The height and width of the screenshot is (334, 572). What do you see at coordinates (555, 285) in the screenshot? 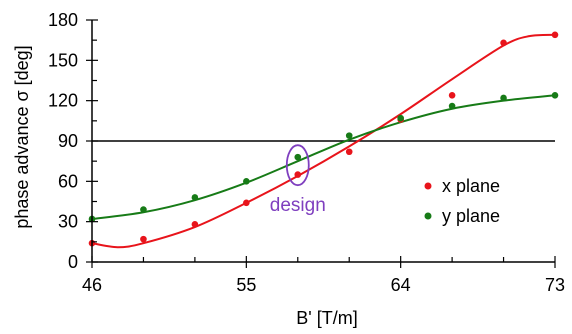
I see `x-tick-label: 73` at bounding box center [555, 285].